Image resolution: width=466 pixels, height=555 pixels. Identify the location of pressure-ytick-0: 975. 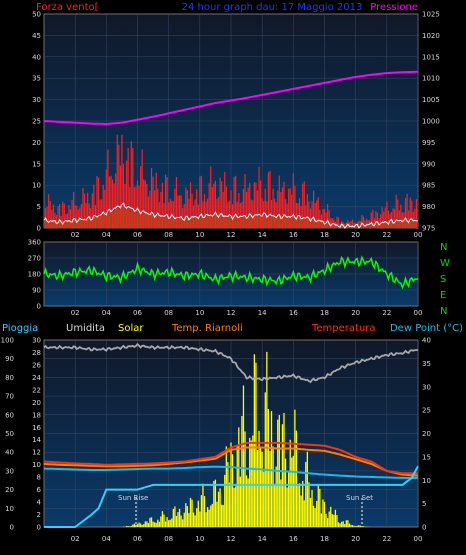
(428, 229).